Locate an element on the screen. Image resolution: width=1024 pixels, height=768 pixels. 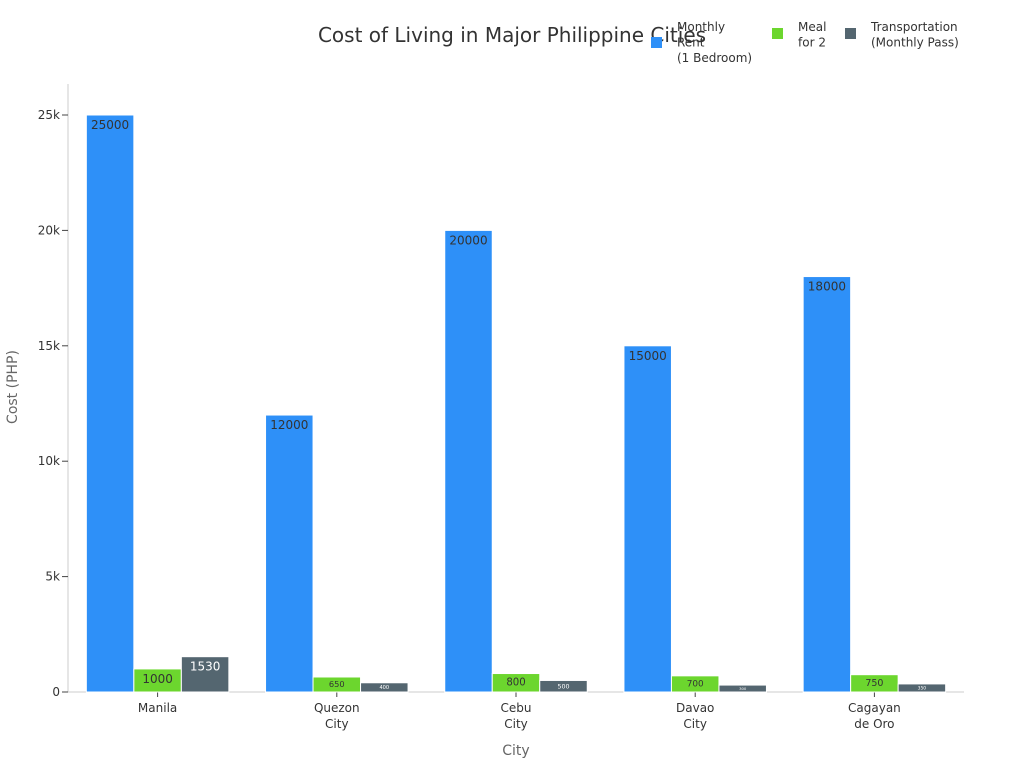
y-tick-label: 15k is located at coordinates (49, 346).